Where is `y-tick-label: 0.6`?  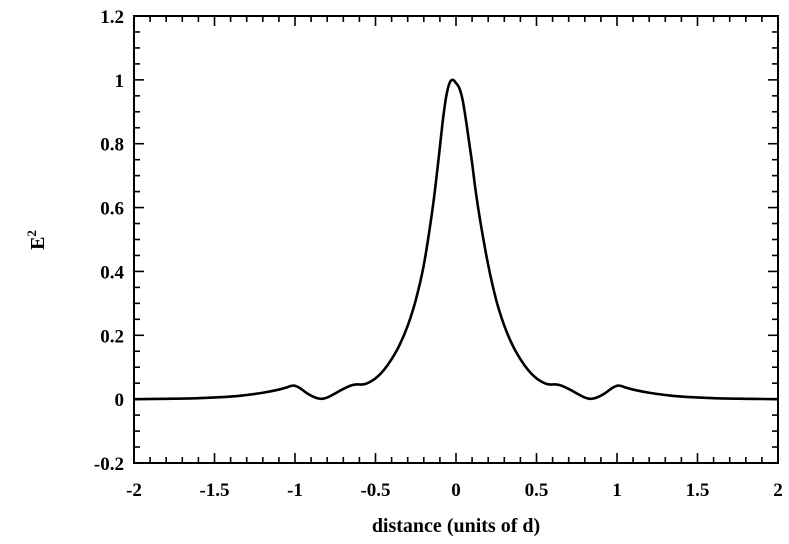 y-tick-label: 0.6 is located at coordinates (112, 209).